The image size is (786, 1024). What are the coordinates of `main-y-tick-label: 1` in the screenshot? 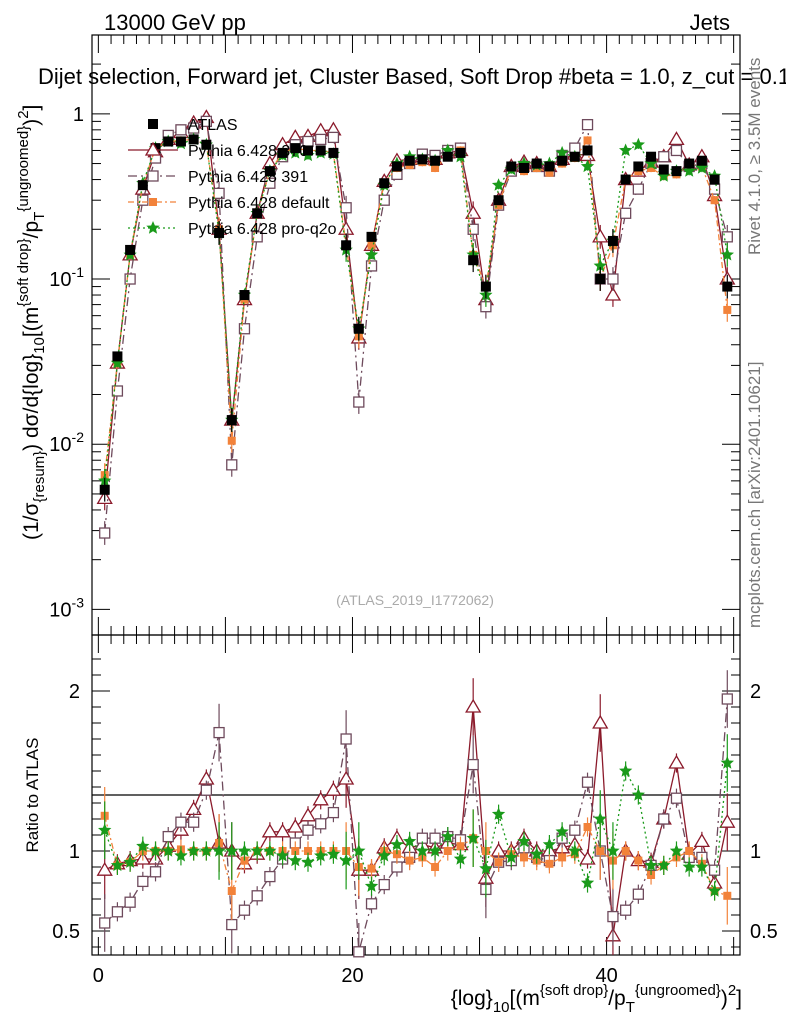 It's located at (78, 115).